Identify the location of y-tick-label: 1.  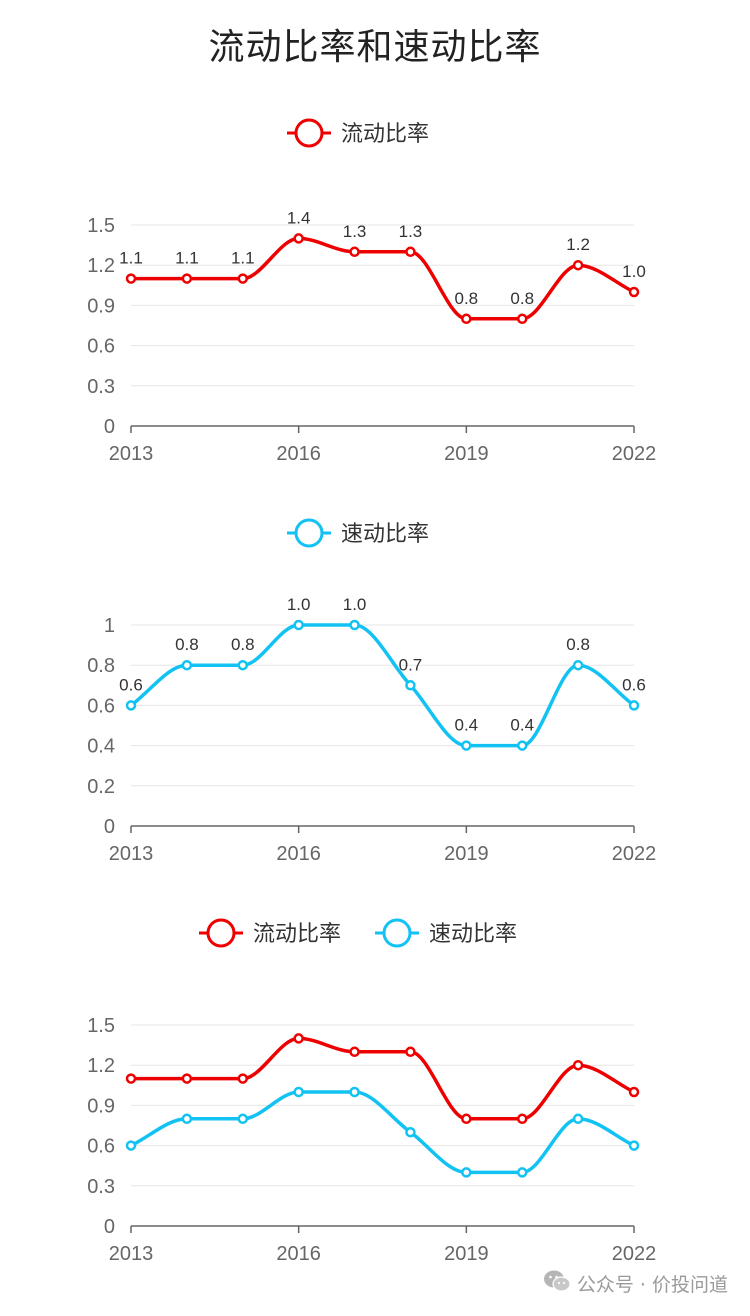
(109, 626).